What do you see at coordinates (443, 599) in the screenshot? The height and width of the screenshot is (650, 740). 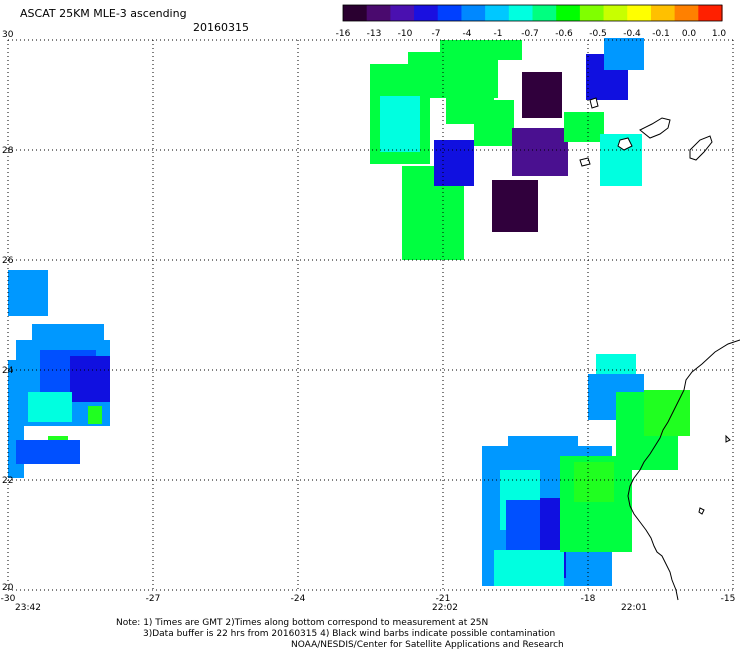 I see `lon-label: -21` at bounding box center [443, 599].